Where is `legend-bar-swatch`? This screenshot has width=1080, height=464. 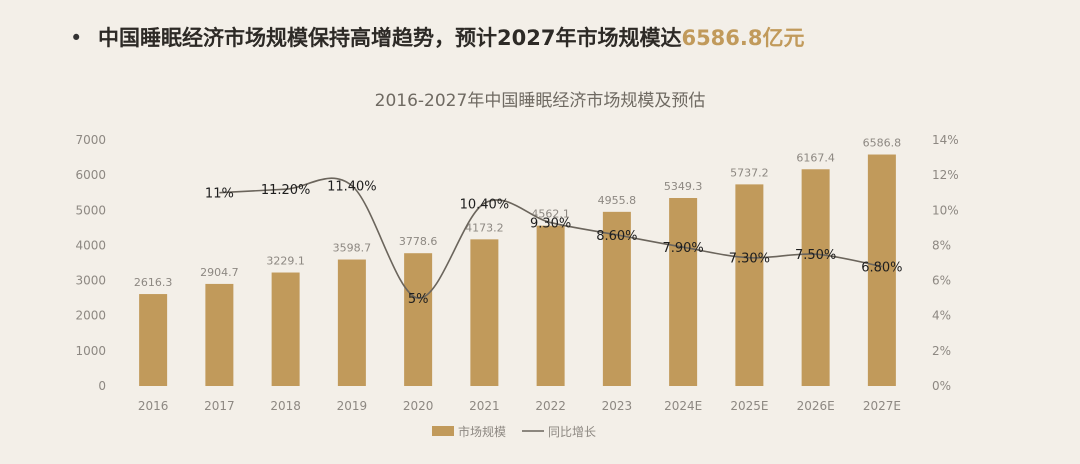 legend-bar-swatch is located at coordinates (443, 431).